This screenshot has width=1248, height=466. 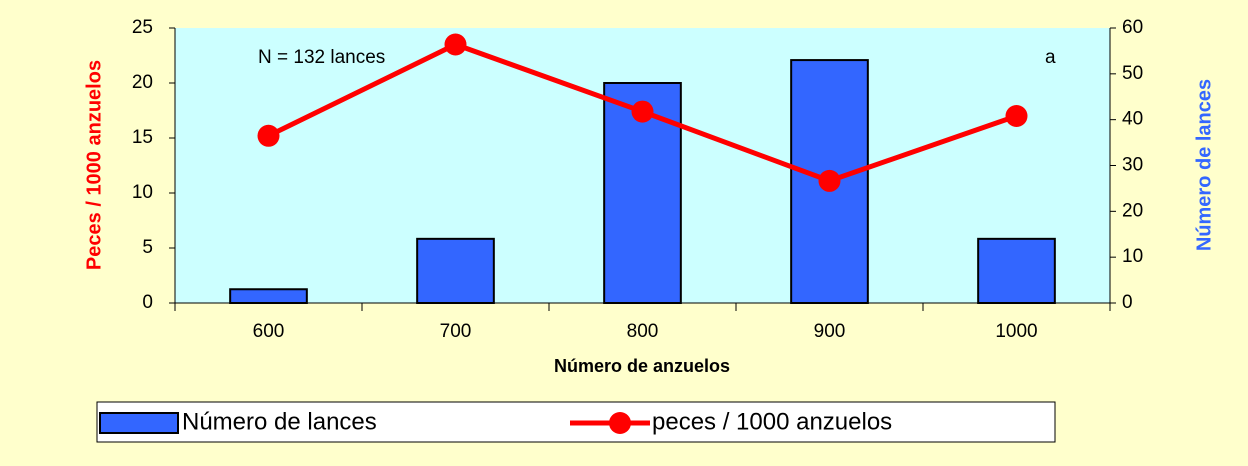 I want to click on x-tick-label: 700, so click(x=456, y=331).